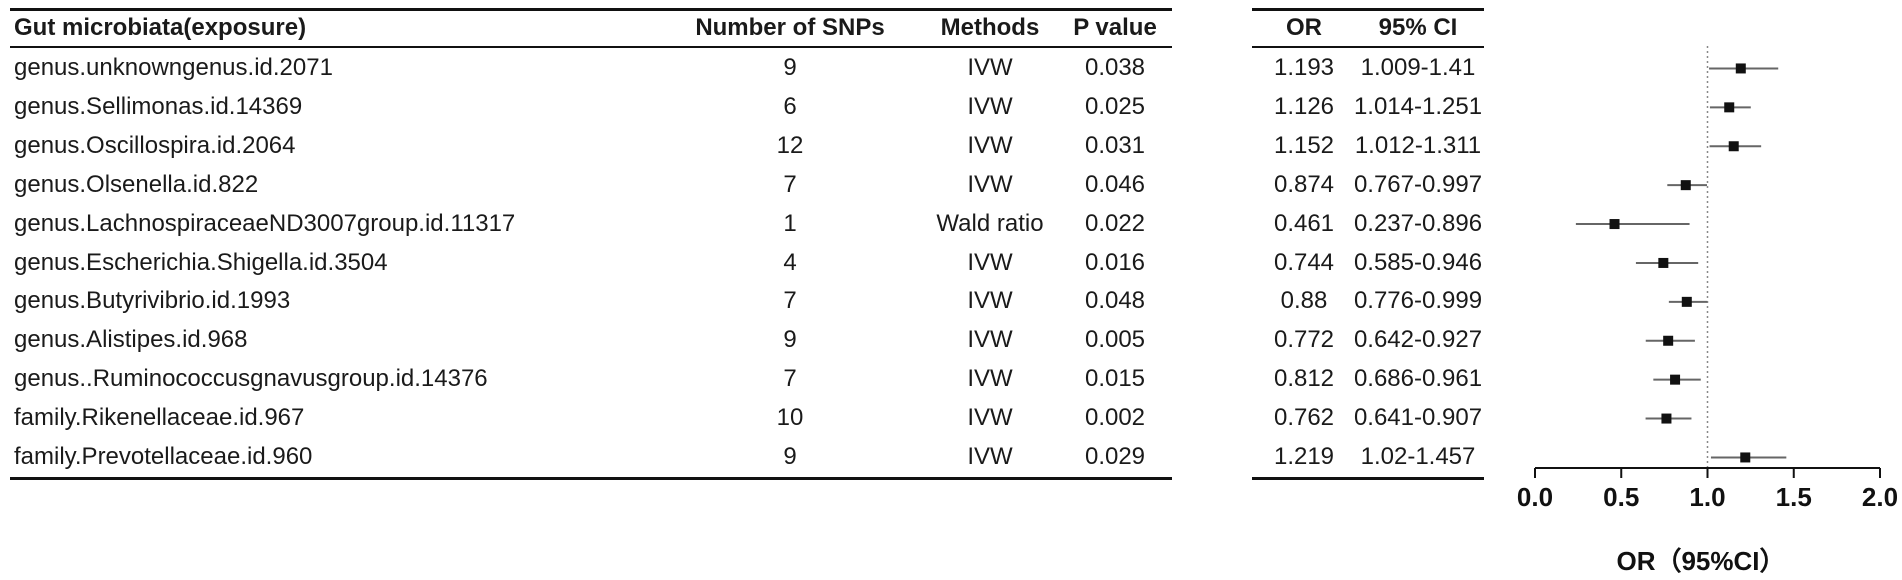  Describe the element at coordinates (591, 9) in the screenshot. I see `table-top-rule` at that location.